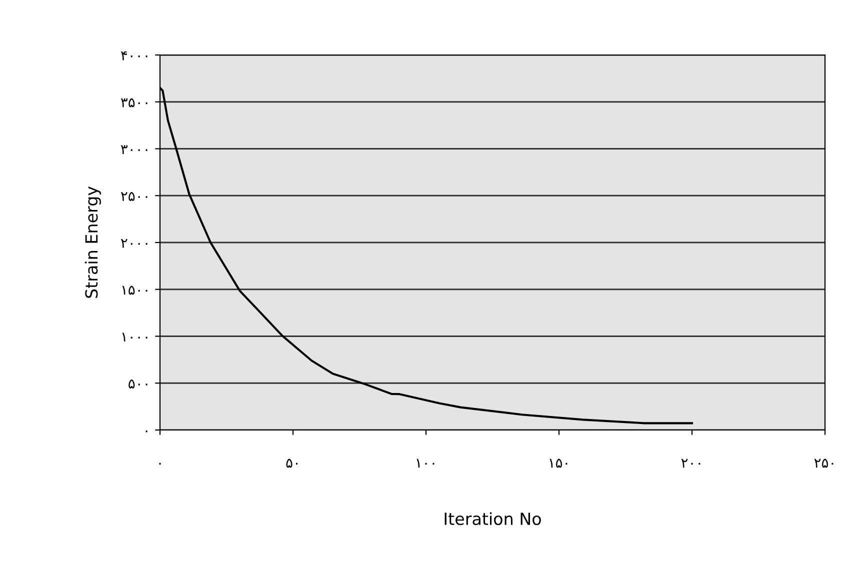 This screenshot has width=853, height=585. I want to click on x-tick-label: ۱۰۰, so click(425, 463).